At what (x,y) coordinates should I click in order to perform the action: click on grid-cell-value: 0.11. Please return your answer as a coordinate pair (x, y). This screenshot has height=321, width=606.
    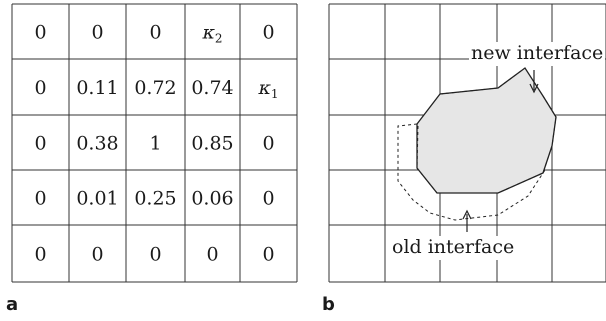
    Looking at the image, I should click on (97, 88).